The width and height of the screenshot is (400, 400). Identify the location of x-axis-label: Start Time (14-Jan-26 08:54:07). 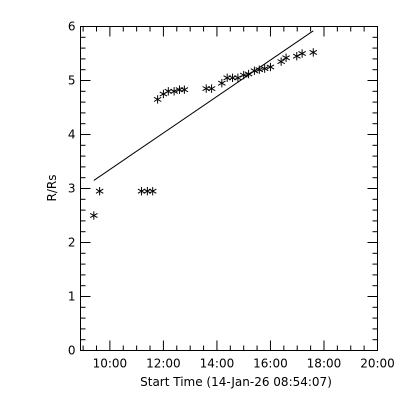
(236, 382).